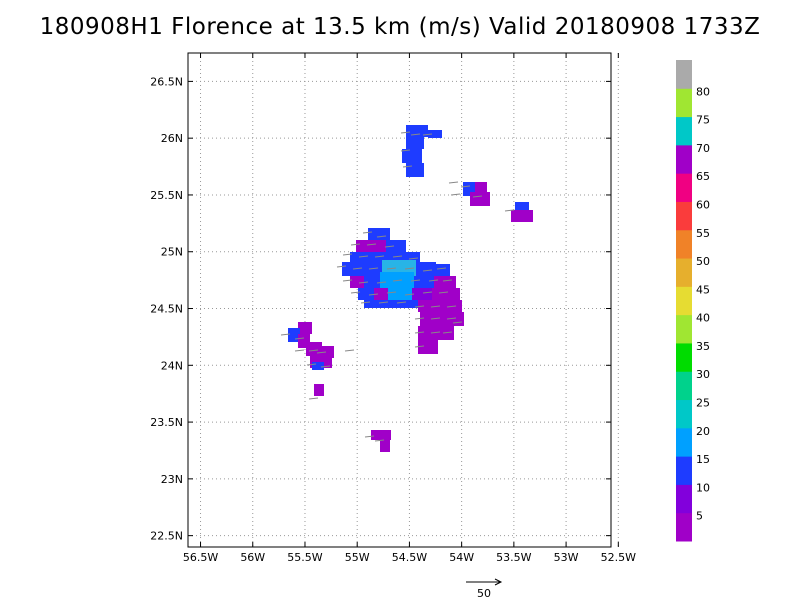 The width and height of the screenshot is (800, 600). Describe the element at coordinates (703, 120) in the screenshot. I see `colorbar-label: 75` at that location.